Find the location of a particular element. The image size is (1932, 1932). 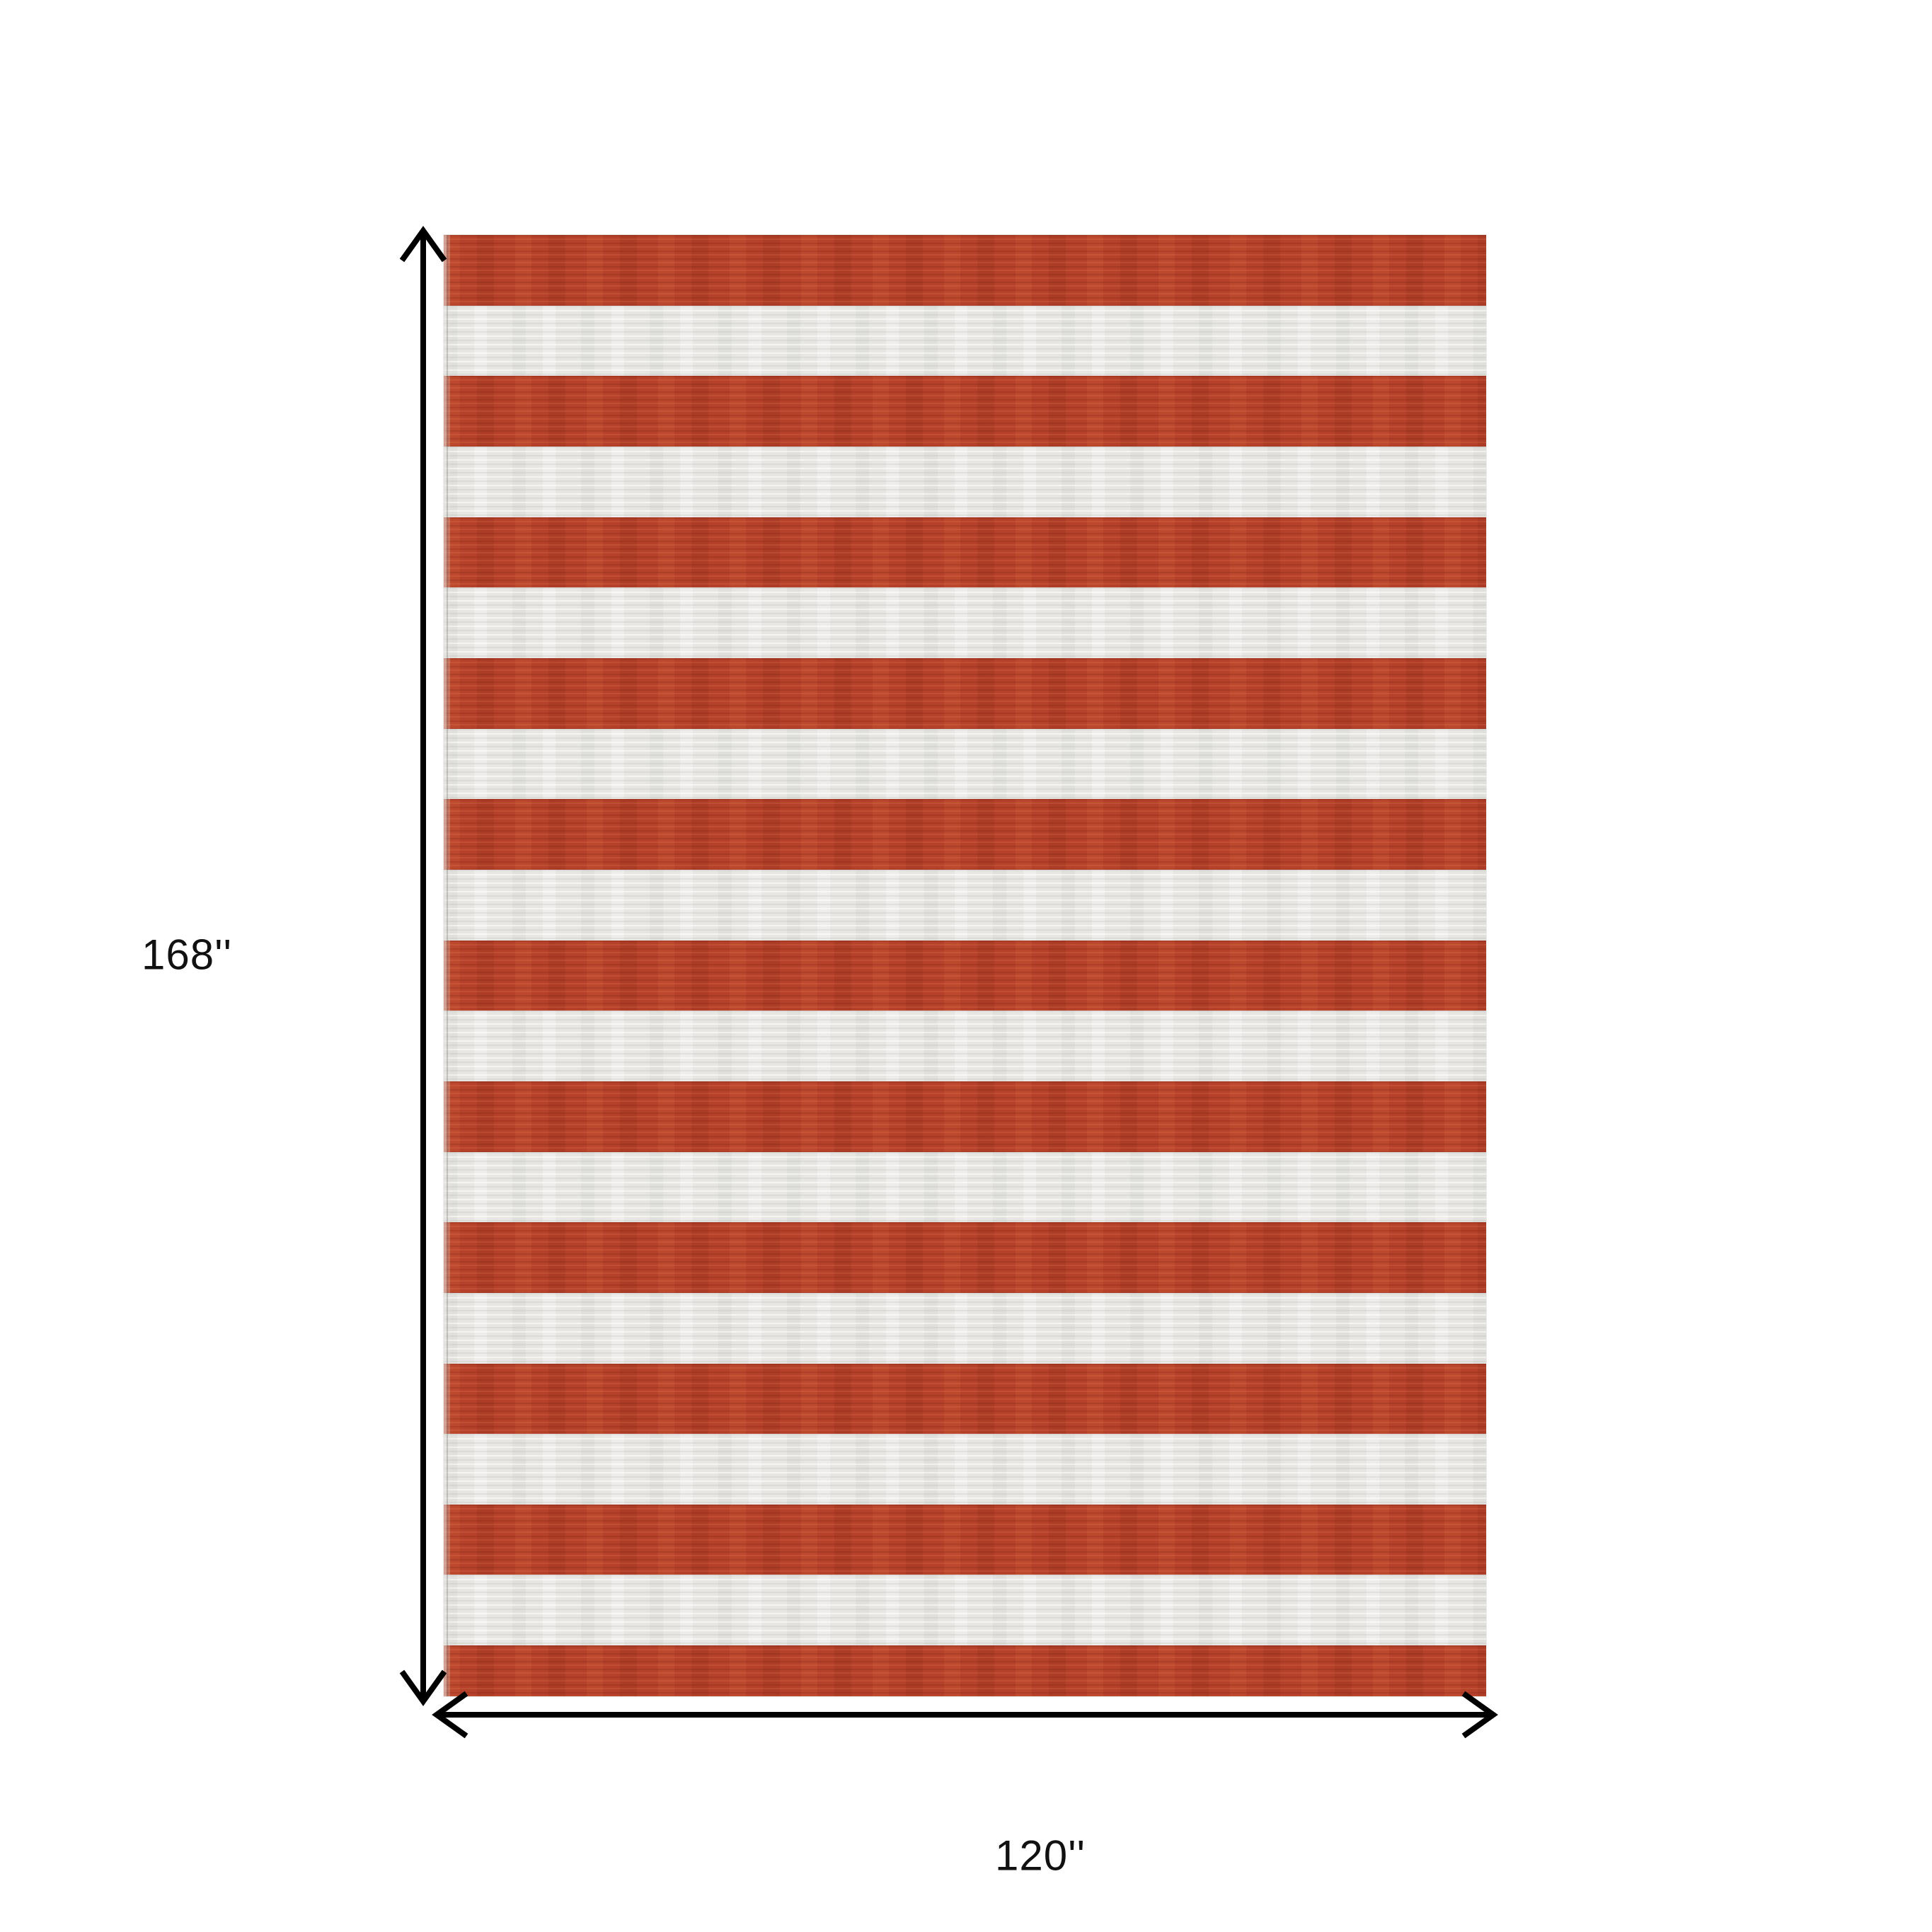

width-dimension-label: 120'' is located at coordinates (1040, 1856).